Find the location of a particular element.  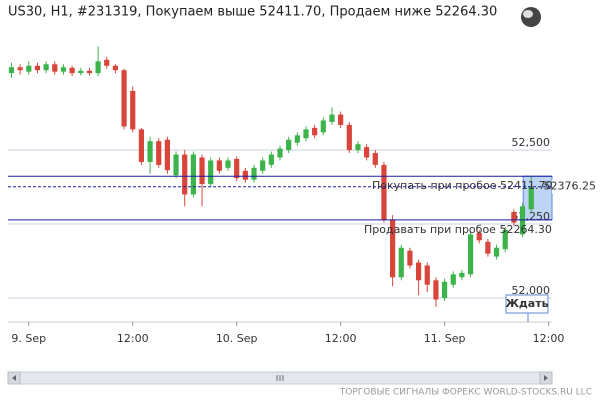

scrollbar is located at coordinates (280, 378).